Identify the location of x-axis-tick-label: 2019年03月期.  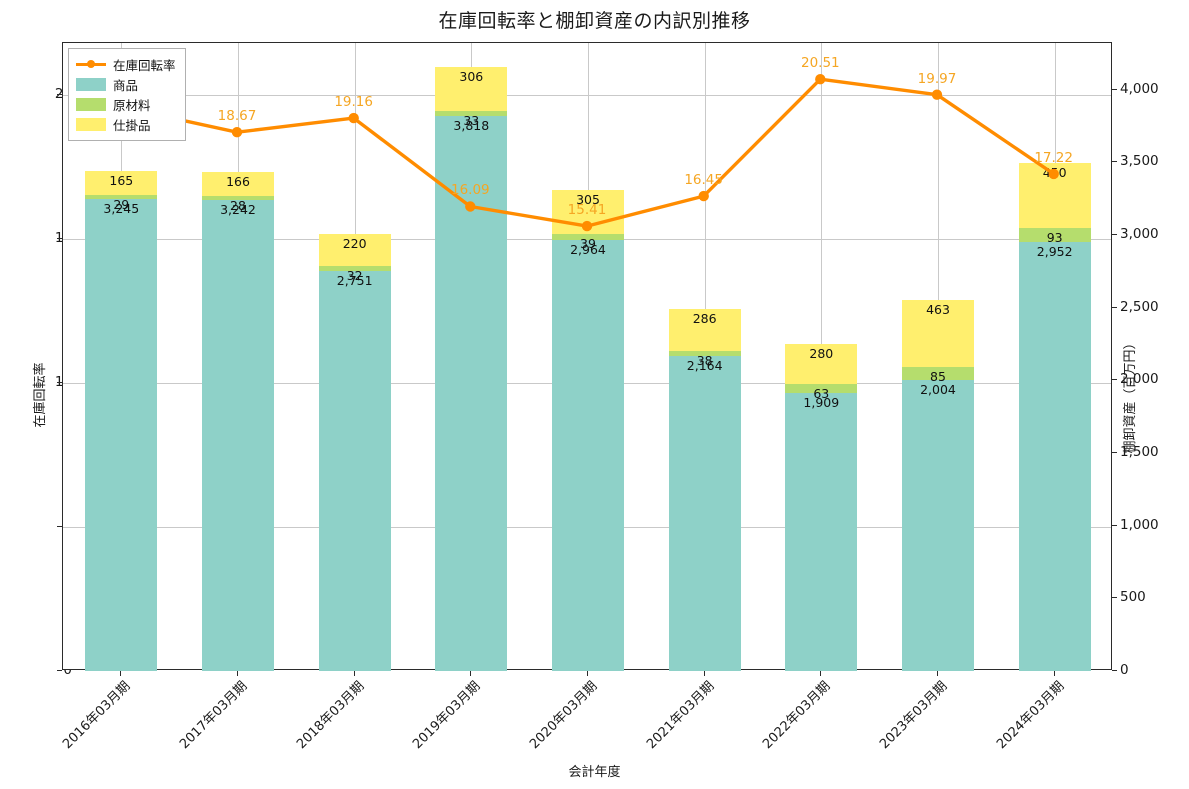
(447, 715).